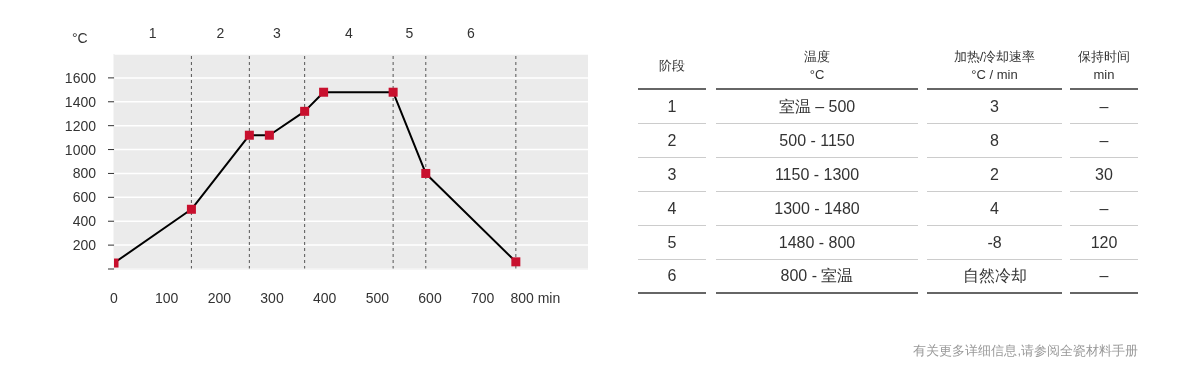 The image size is (1200, 383). I want to click on y-tick-label: 400, so click(84, 221).